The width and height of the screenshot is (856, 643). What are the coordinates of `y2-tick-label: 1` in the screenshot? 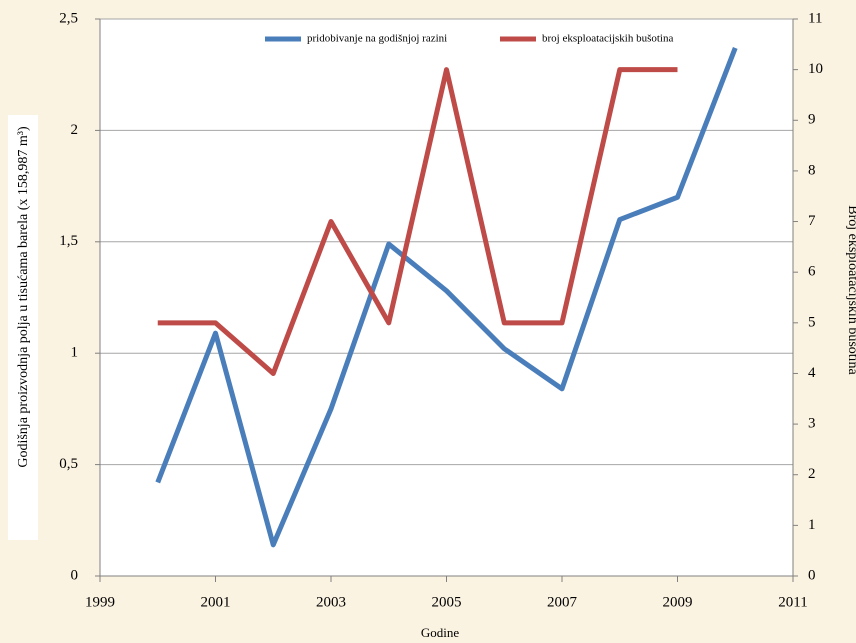 It's located at (812, 525).